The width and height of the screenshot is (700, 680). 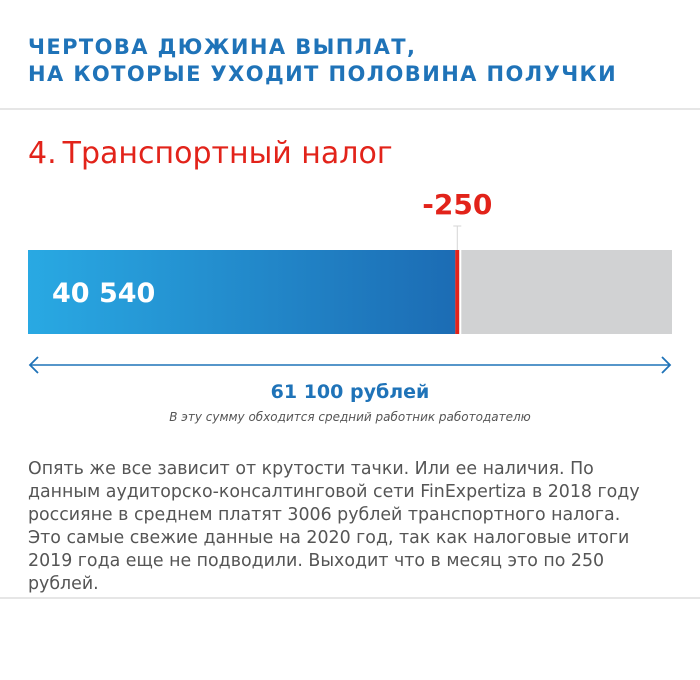 I want to click on section-title-text: Транспортный налог, so click(x=227, y=153).